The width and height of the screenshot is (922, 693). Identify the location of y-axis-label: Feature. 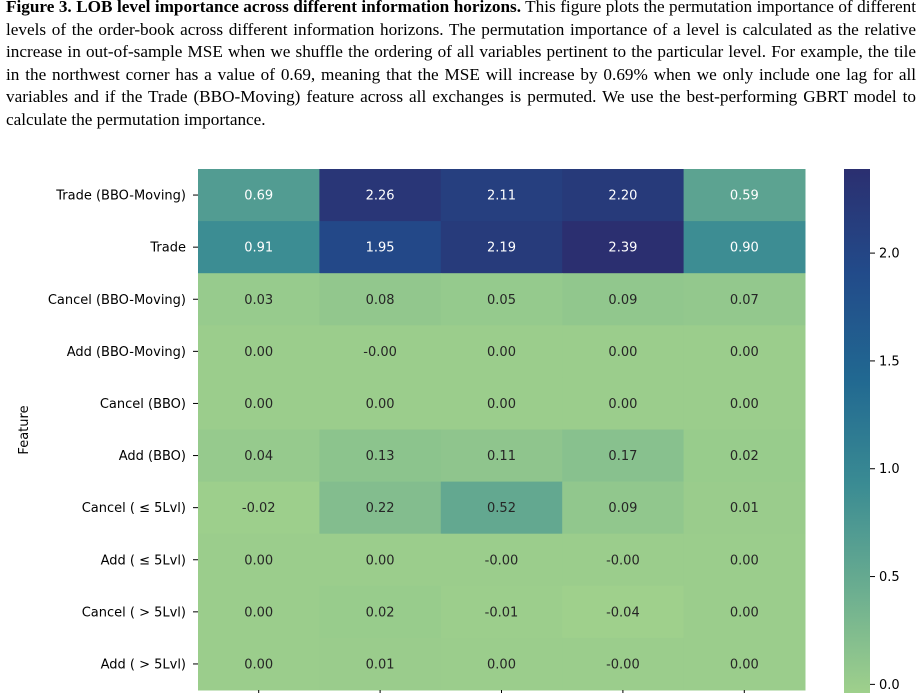
(24, 429).